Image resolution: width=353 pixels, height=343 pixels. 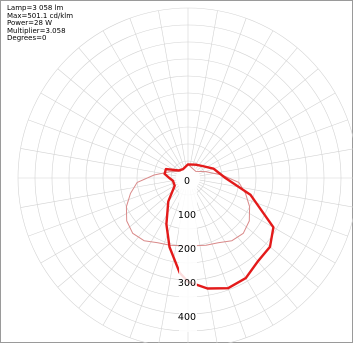 What do you see at coordinates (40, 15) in the screenshot?
I see `info-max: Max=501.1 cd/klm` at bounding box center [40, 15].